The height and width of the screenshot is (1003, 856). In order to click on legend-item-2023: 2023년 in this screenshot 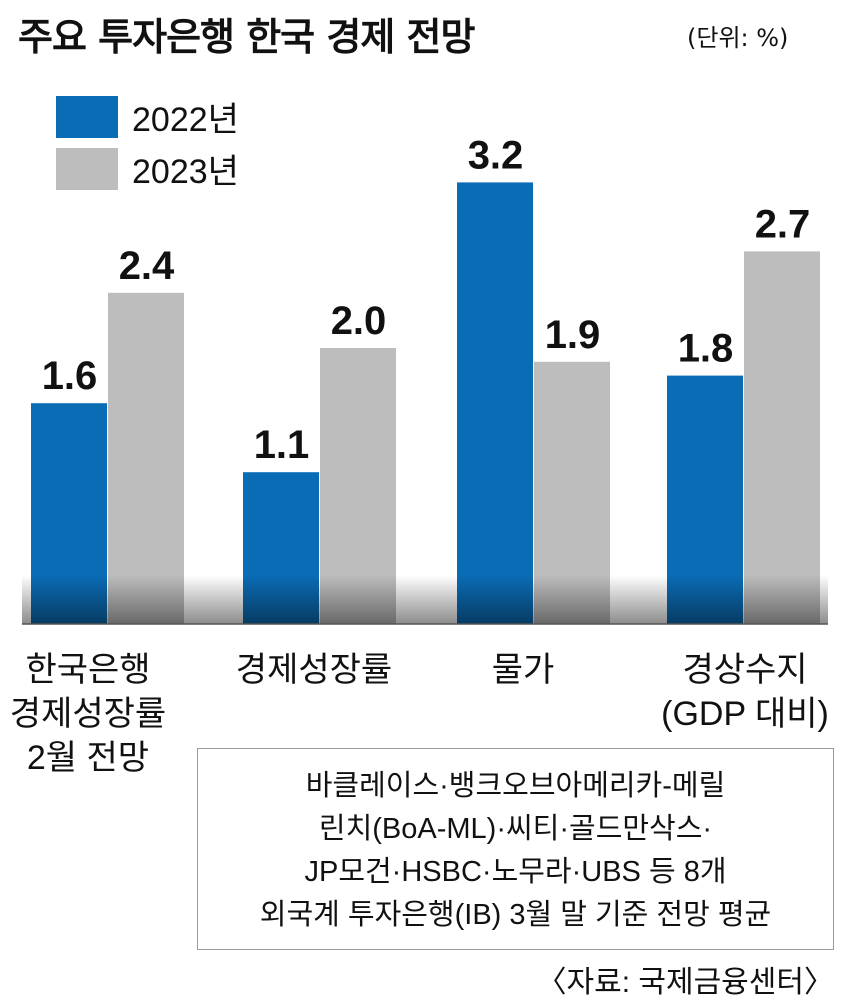, I will do `click(147, 168)`.